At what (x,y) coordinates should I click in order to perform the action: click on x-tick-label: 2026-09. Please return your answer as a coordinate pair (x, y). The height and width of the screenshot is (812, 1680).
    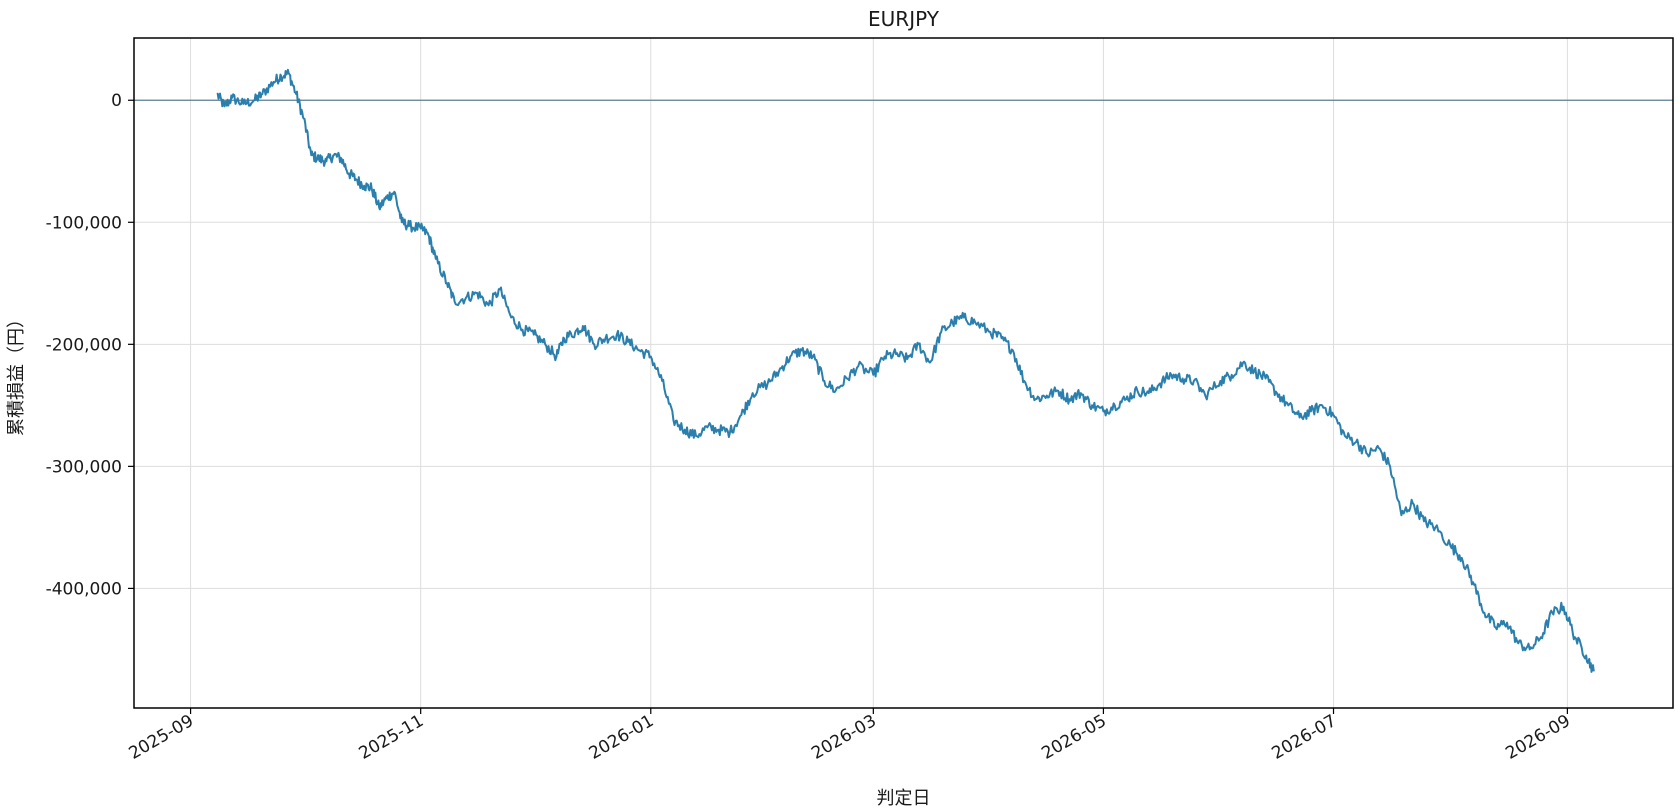
    Looking at the image, I should click on (1538, 737).